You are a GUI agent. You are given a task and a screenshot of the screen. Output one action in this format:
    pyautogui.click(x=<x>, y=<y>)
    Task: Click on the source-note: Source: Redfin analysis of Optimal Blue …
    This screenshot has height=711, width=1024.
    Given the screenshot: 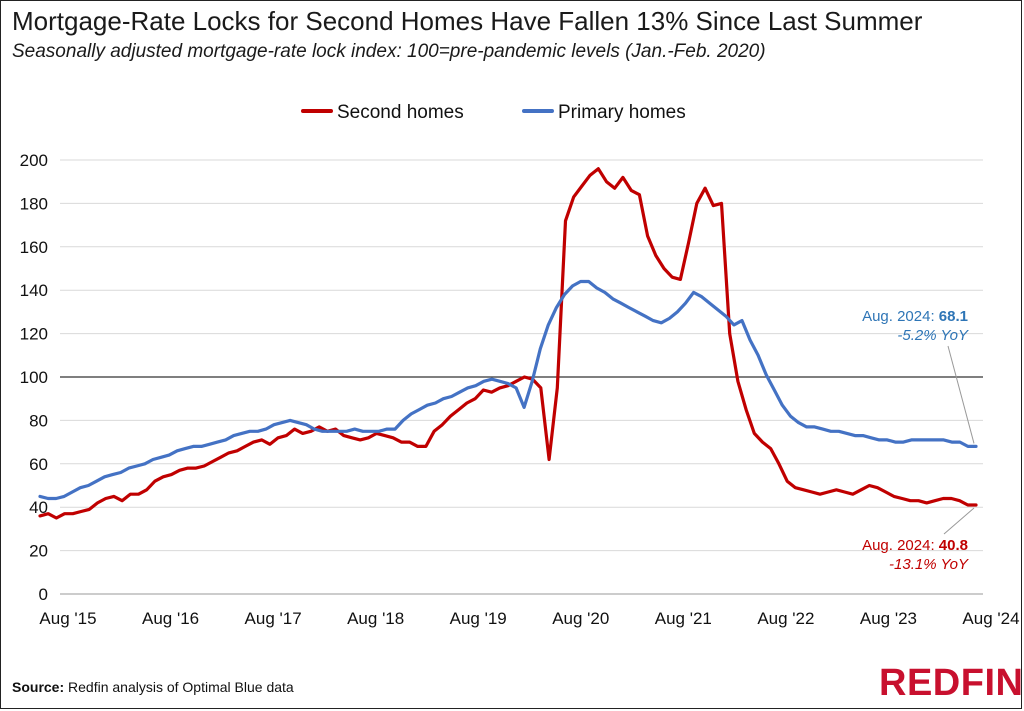 What is the action you would take?
    pyautogui.click(x=153, y=687)
    